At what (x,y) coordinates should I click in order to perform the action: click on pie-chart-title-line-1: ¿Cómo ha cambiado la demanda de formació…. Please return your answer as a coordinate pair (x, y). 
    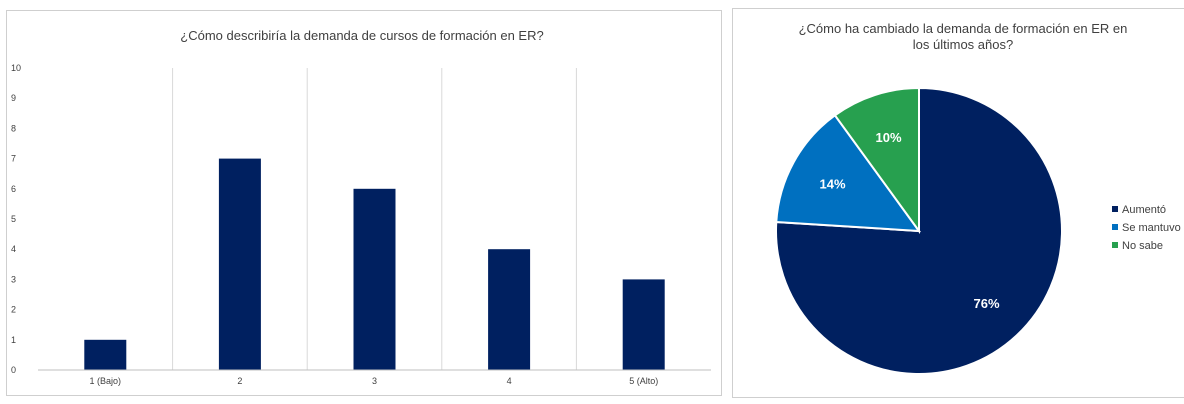
    Looking at the image, I should click on (963, 28).